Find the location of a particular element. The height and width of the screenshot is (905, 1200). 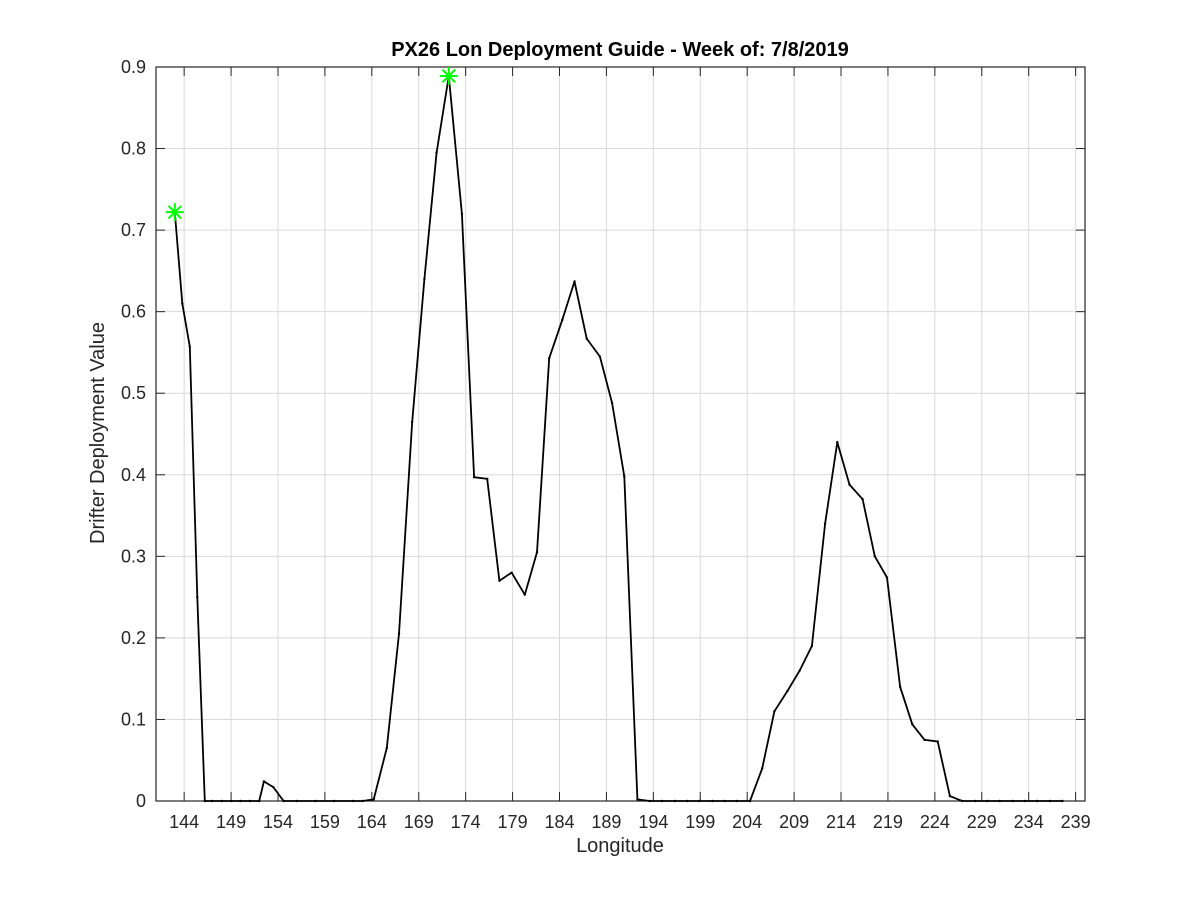

x-tick-label: 239 is located at coordinates (1076, 822).